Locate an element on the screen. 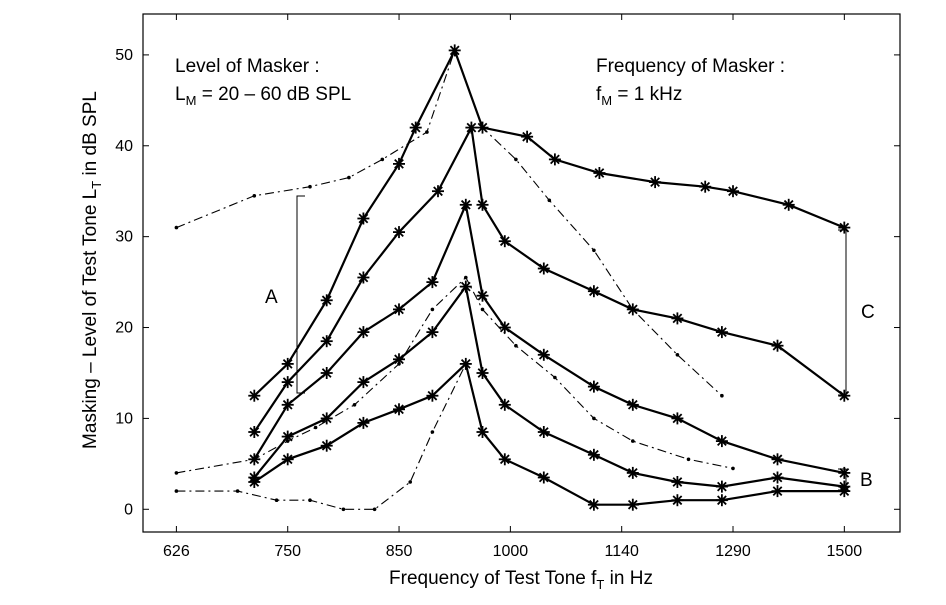  y-tick-label: 50 is located at coordinates (124, 55).